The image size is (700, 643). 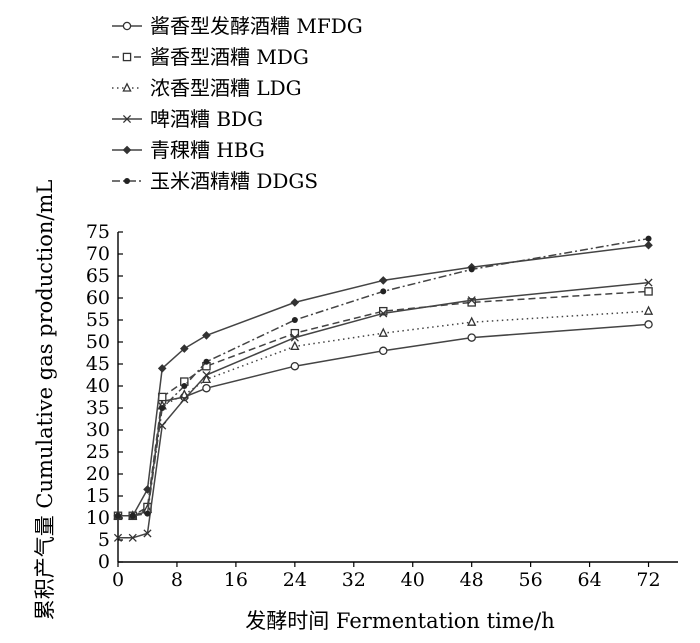 What do you see at coordinates (98, 298) in the screenshot?
I see `y-tick-label: 60` at bounding box center [98, 298].